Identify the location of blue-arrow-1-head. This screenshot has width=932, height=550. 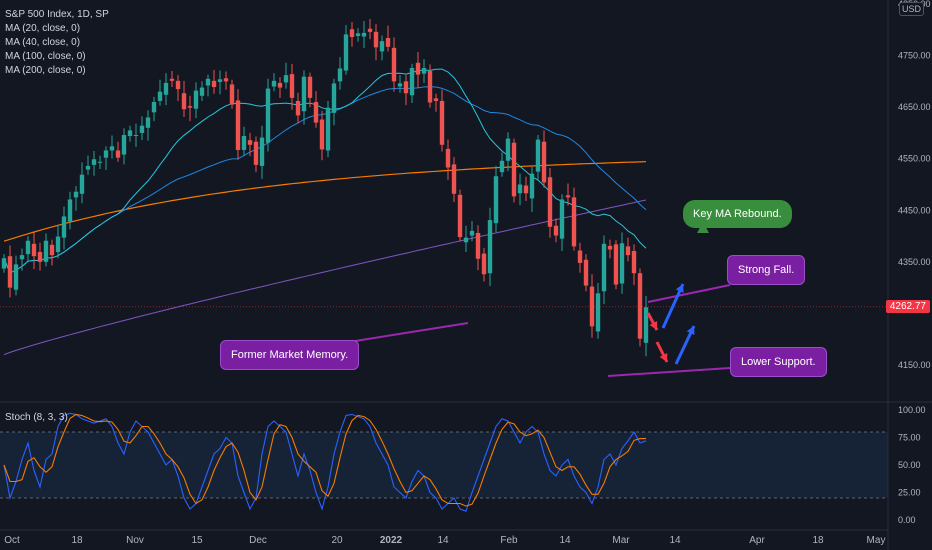
(679, 288).